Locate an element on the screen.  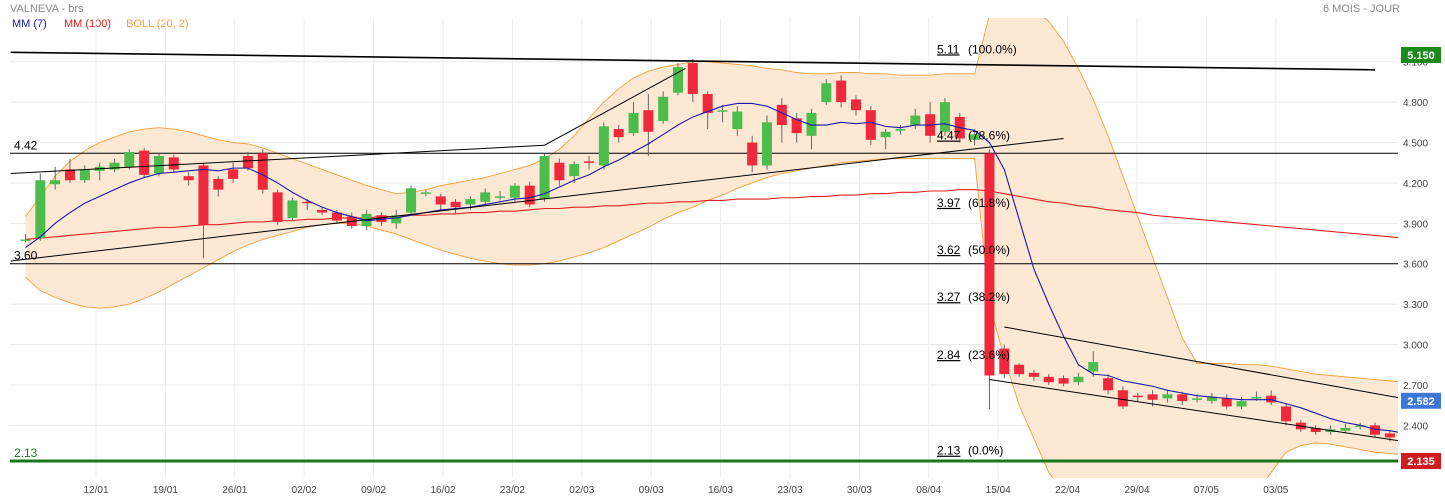
fib-value-label: 3.27 is located at coordinates (949, 297).